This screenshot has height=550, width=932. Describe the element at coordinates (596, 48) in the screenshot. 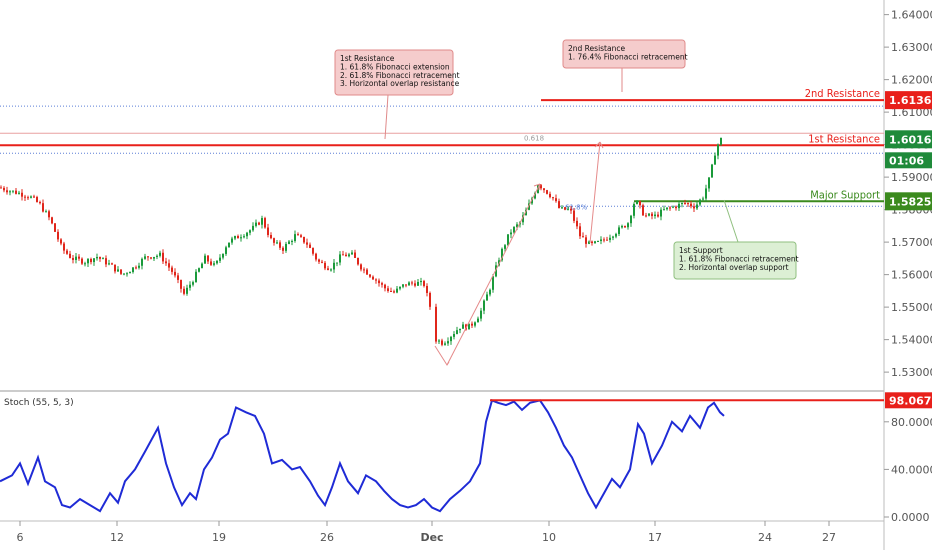

I see `note-2nd-resistance-line: 2nd Resistance` at that location.